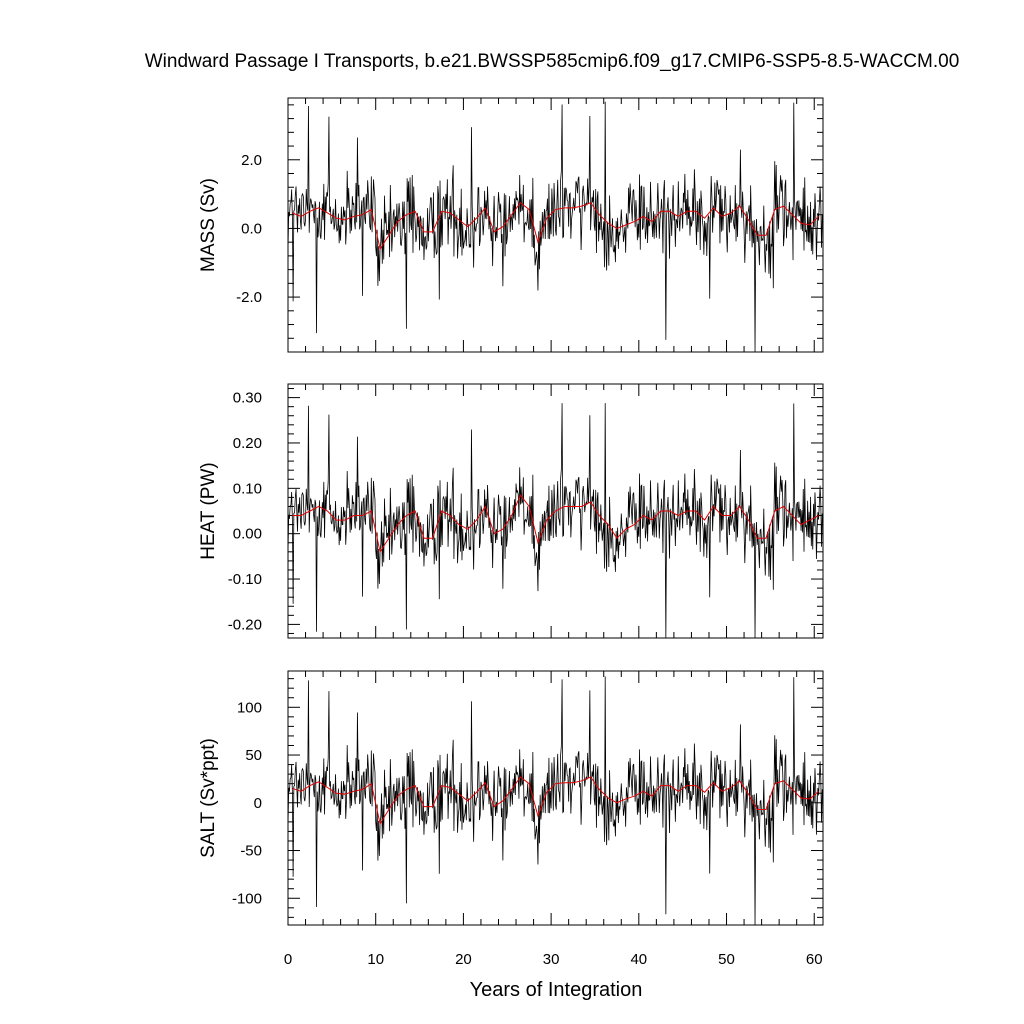  Describe the element at coordinates (463, 959) in the screenshot. I see `x-tick-label: 20` at that location.